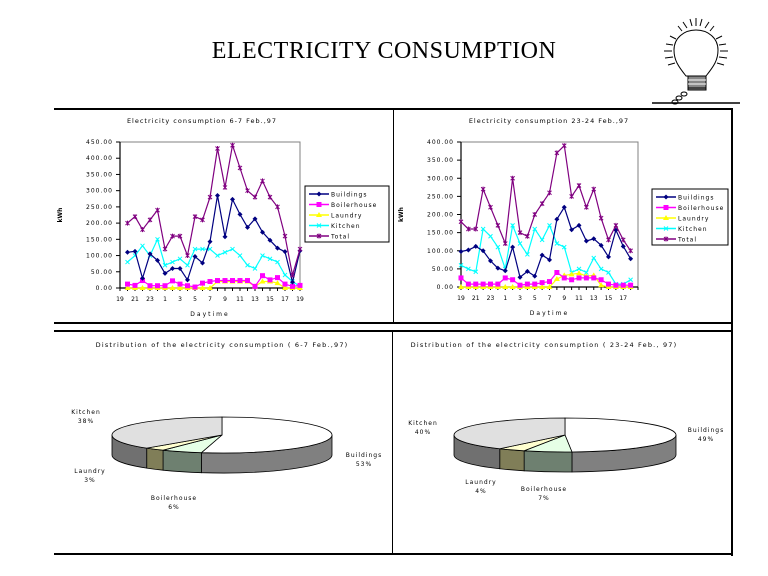  What do you see at coordinates (90, 480) in the screenshot?
I see `pie-pct-laundry: 3%` at bounding box center [90, 480].